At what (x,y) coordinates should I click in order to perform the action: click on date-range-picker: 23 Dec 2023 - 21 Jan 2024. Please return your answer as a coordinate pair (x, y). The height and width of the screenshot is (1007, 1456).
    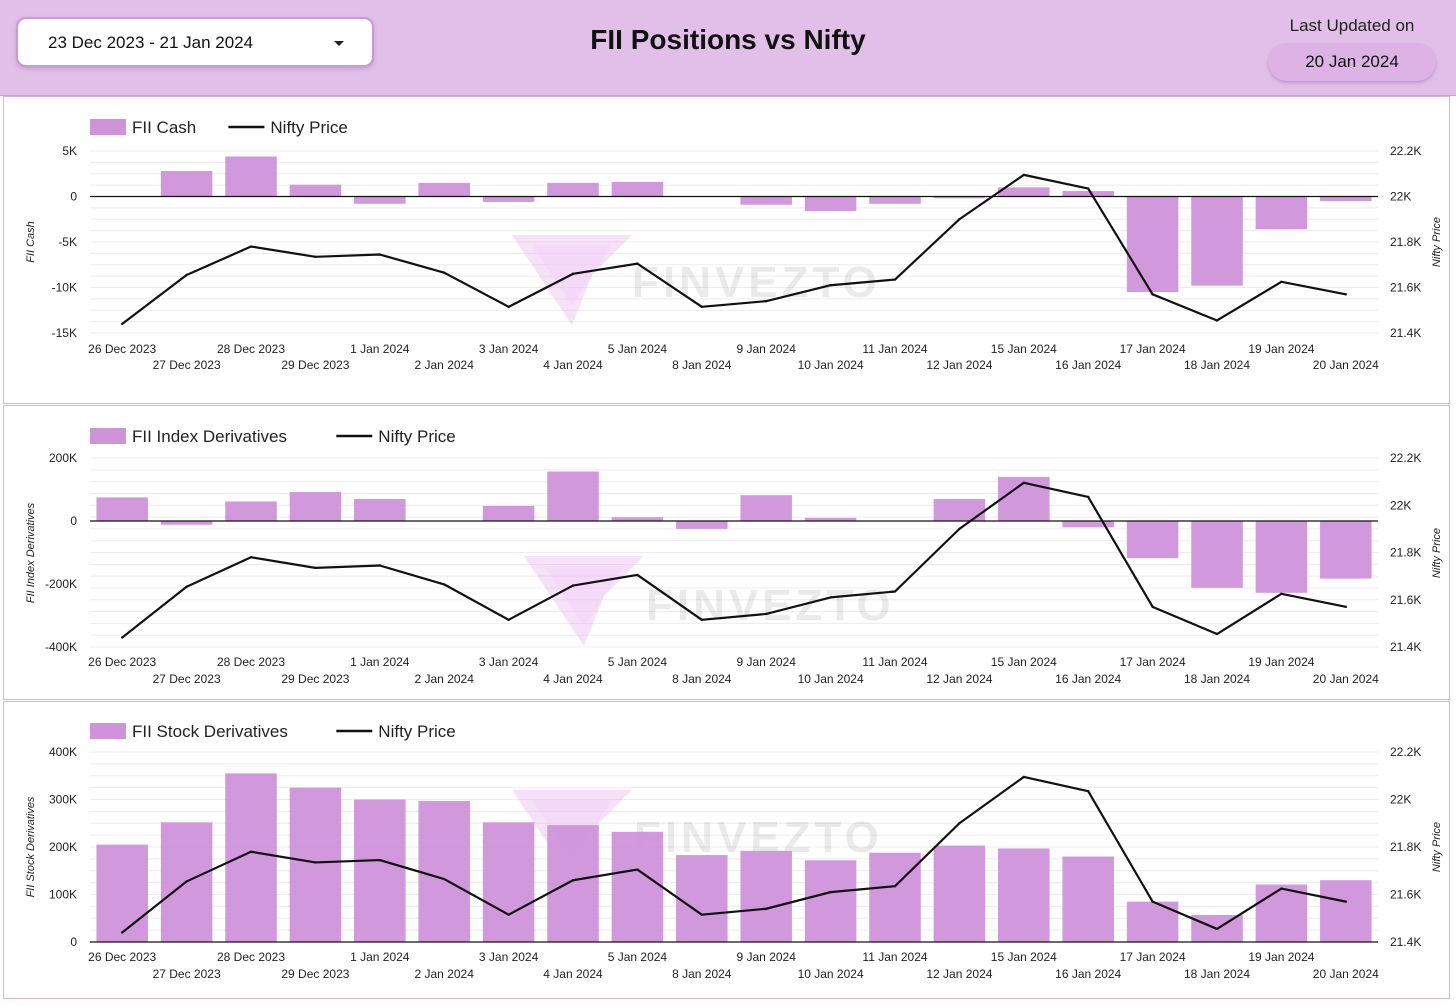
    Looking at the image, I should click on (195, 42).